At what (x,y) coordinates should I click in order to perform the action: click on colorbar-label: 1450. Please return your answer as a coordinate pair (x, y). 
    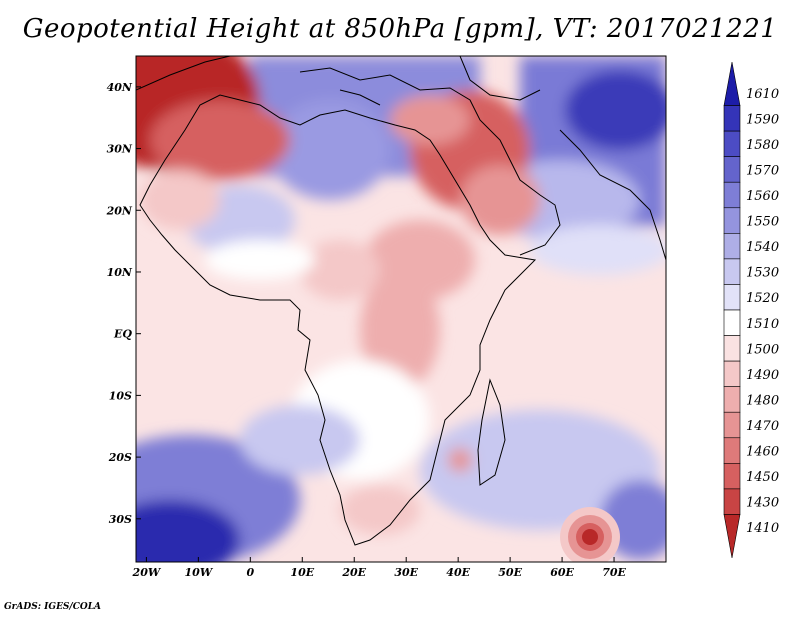
    Looking at the image, I should click on (762, 477).